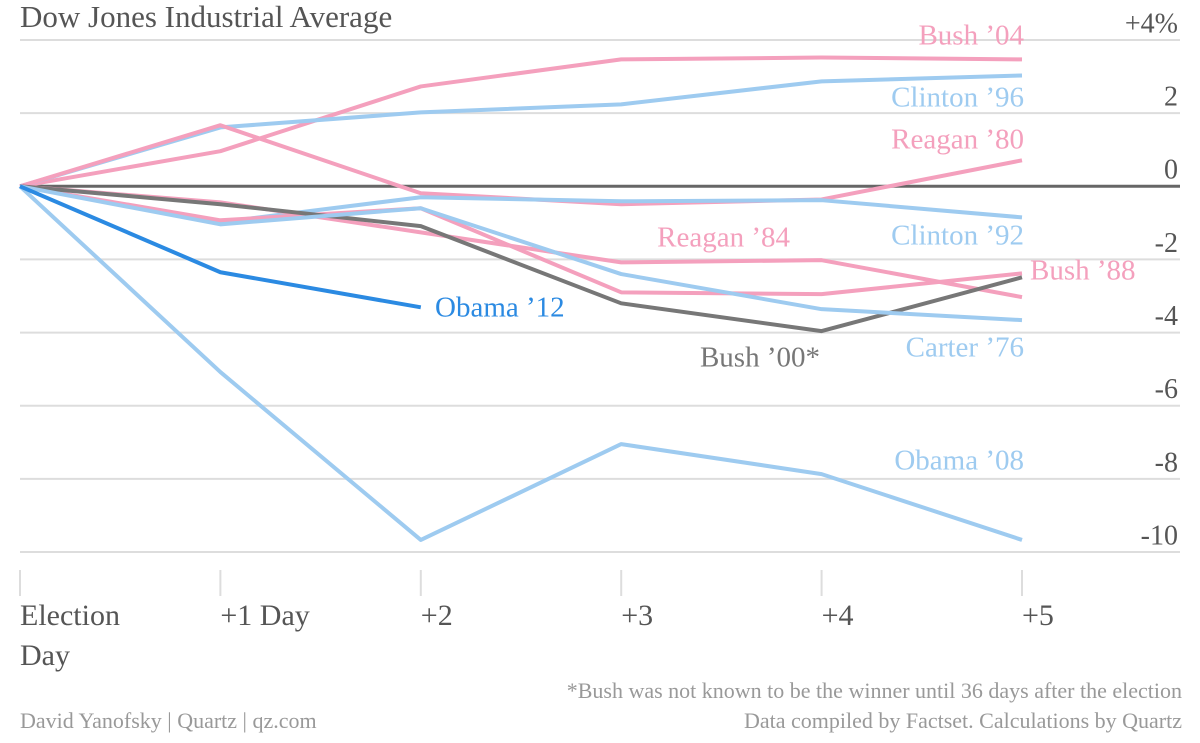 This screenshot has width=1200, height=743. I want to click on x-tick-label: +3, so click(637, 615).